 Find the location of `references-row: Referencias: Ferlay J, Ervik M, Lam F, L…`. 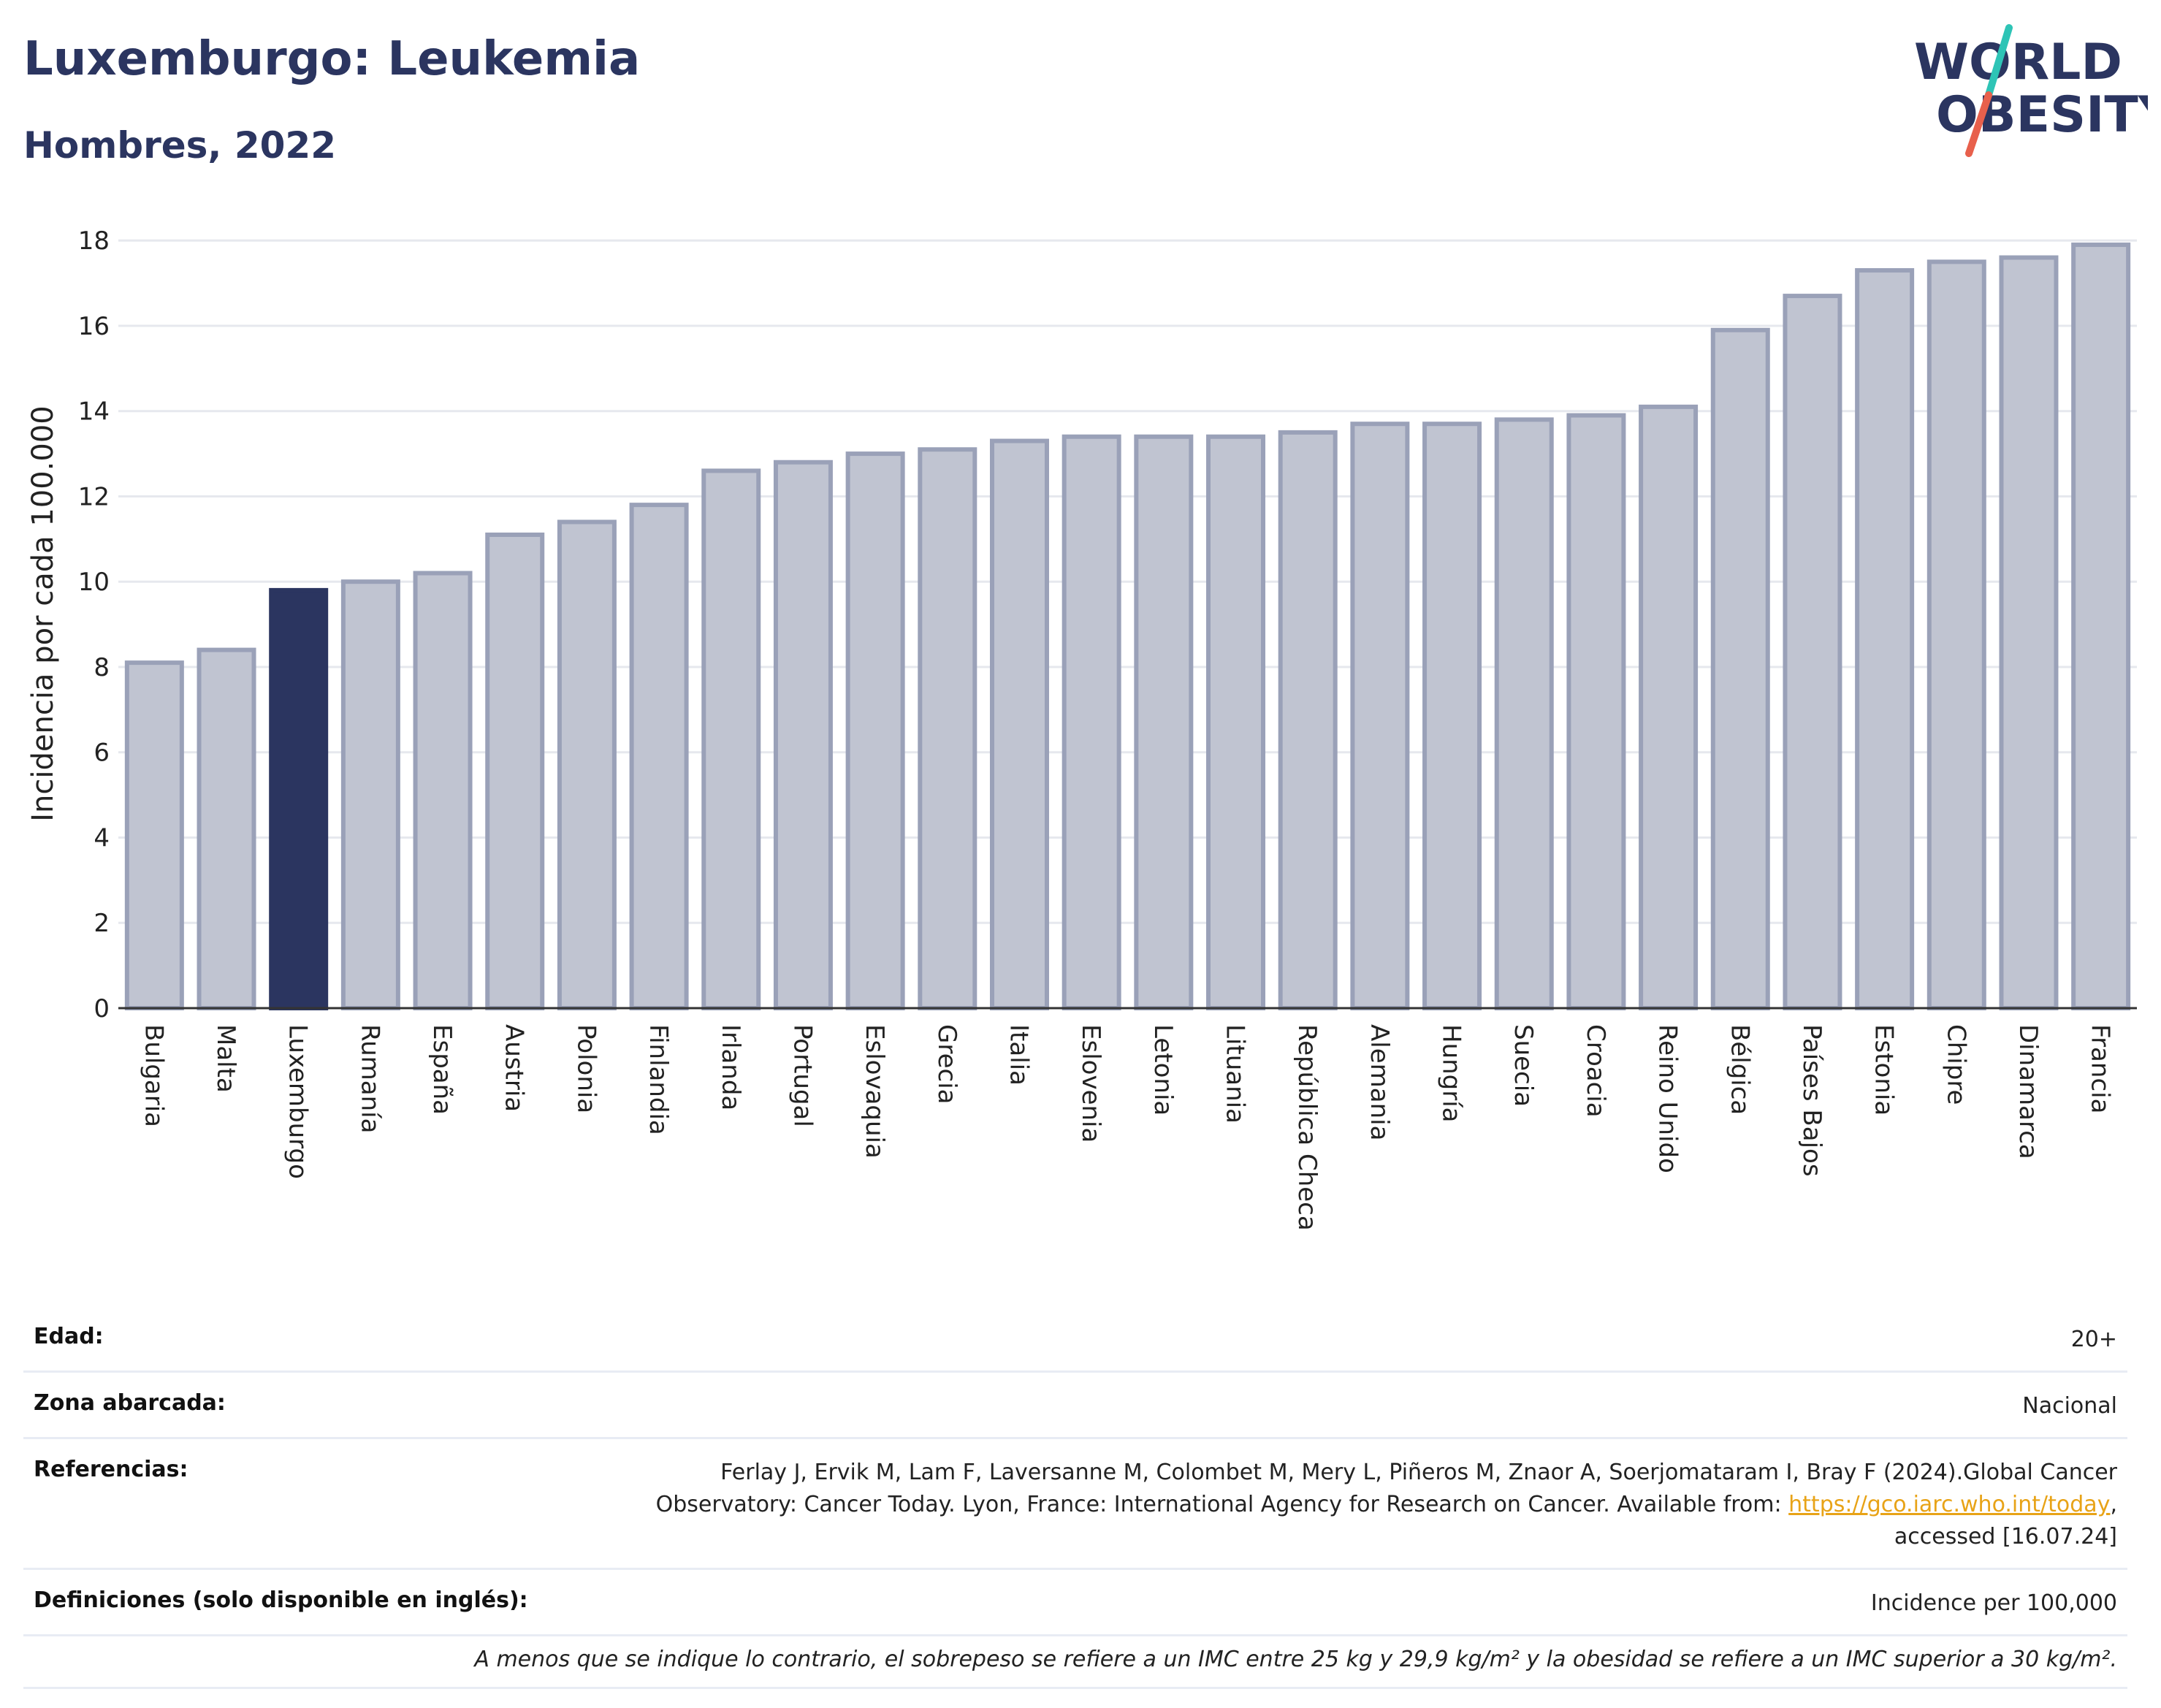

references-row: Referencias: Ferlay J, Ervik M, Lam F, L… is located at coordinates (1075, 1504).